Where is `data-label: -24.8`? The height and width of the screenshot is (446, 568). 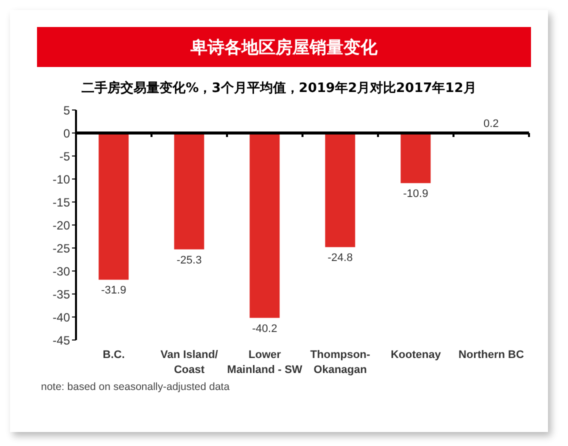
data-label: -24.8 is located at coordinates (340, 258).